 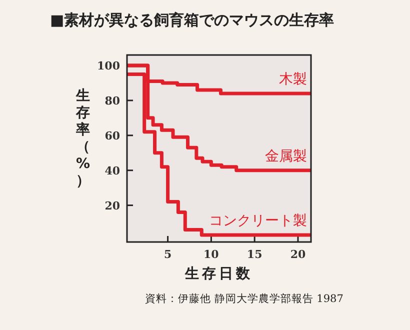 What do you see at coordinates (244, 298) in the screenshot?
I see `text: 資料：伊藤他 静岡大学農学部報告 1987` at bounding box center [244, 298].